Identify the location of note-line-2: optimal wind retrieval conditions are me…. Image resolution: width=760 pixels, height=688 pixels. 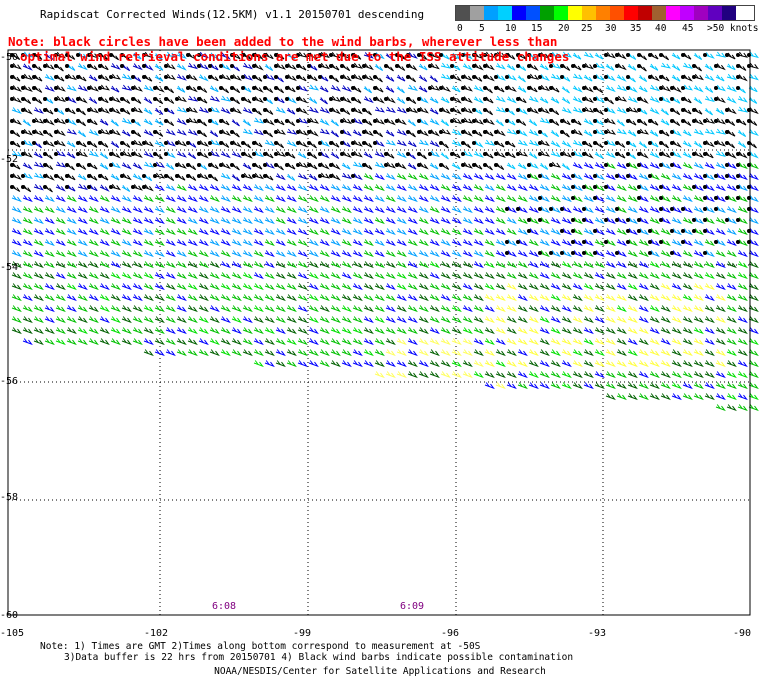
(295, 56).